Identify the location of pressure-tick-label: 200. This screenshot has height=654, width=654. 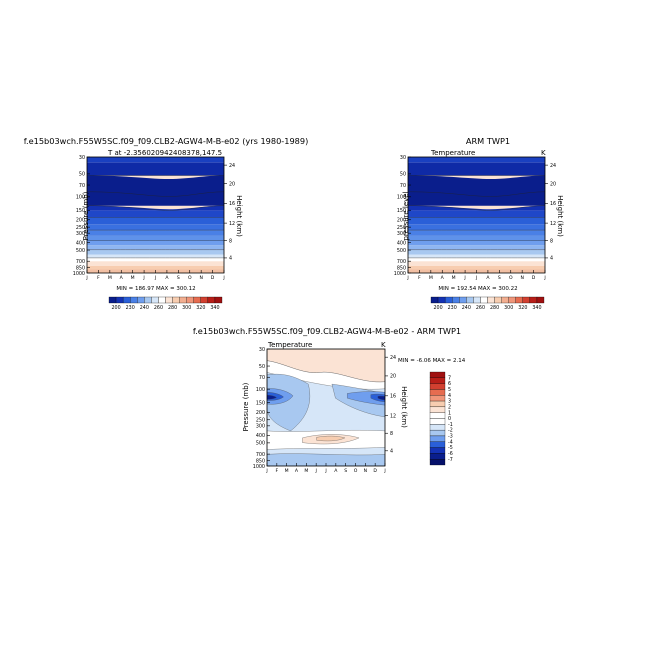
(401, 221).